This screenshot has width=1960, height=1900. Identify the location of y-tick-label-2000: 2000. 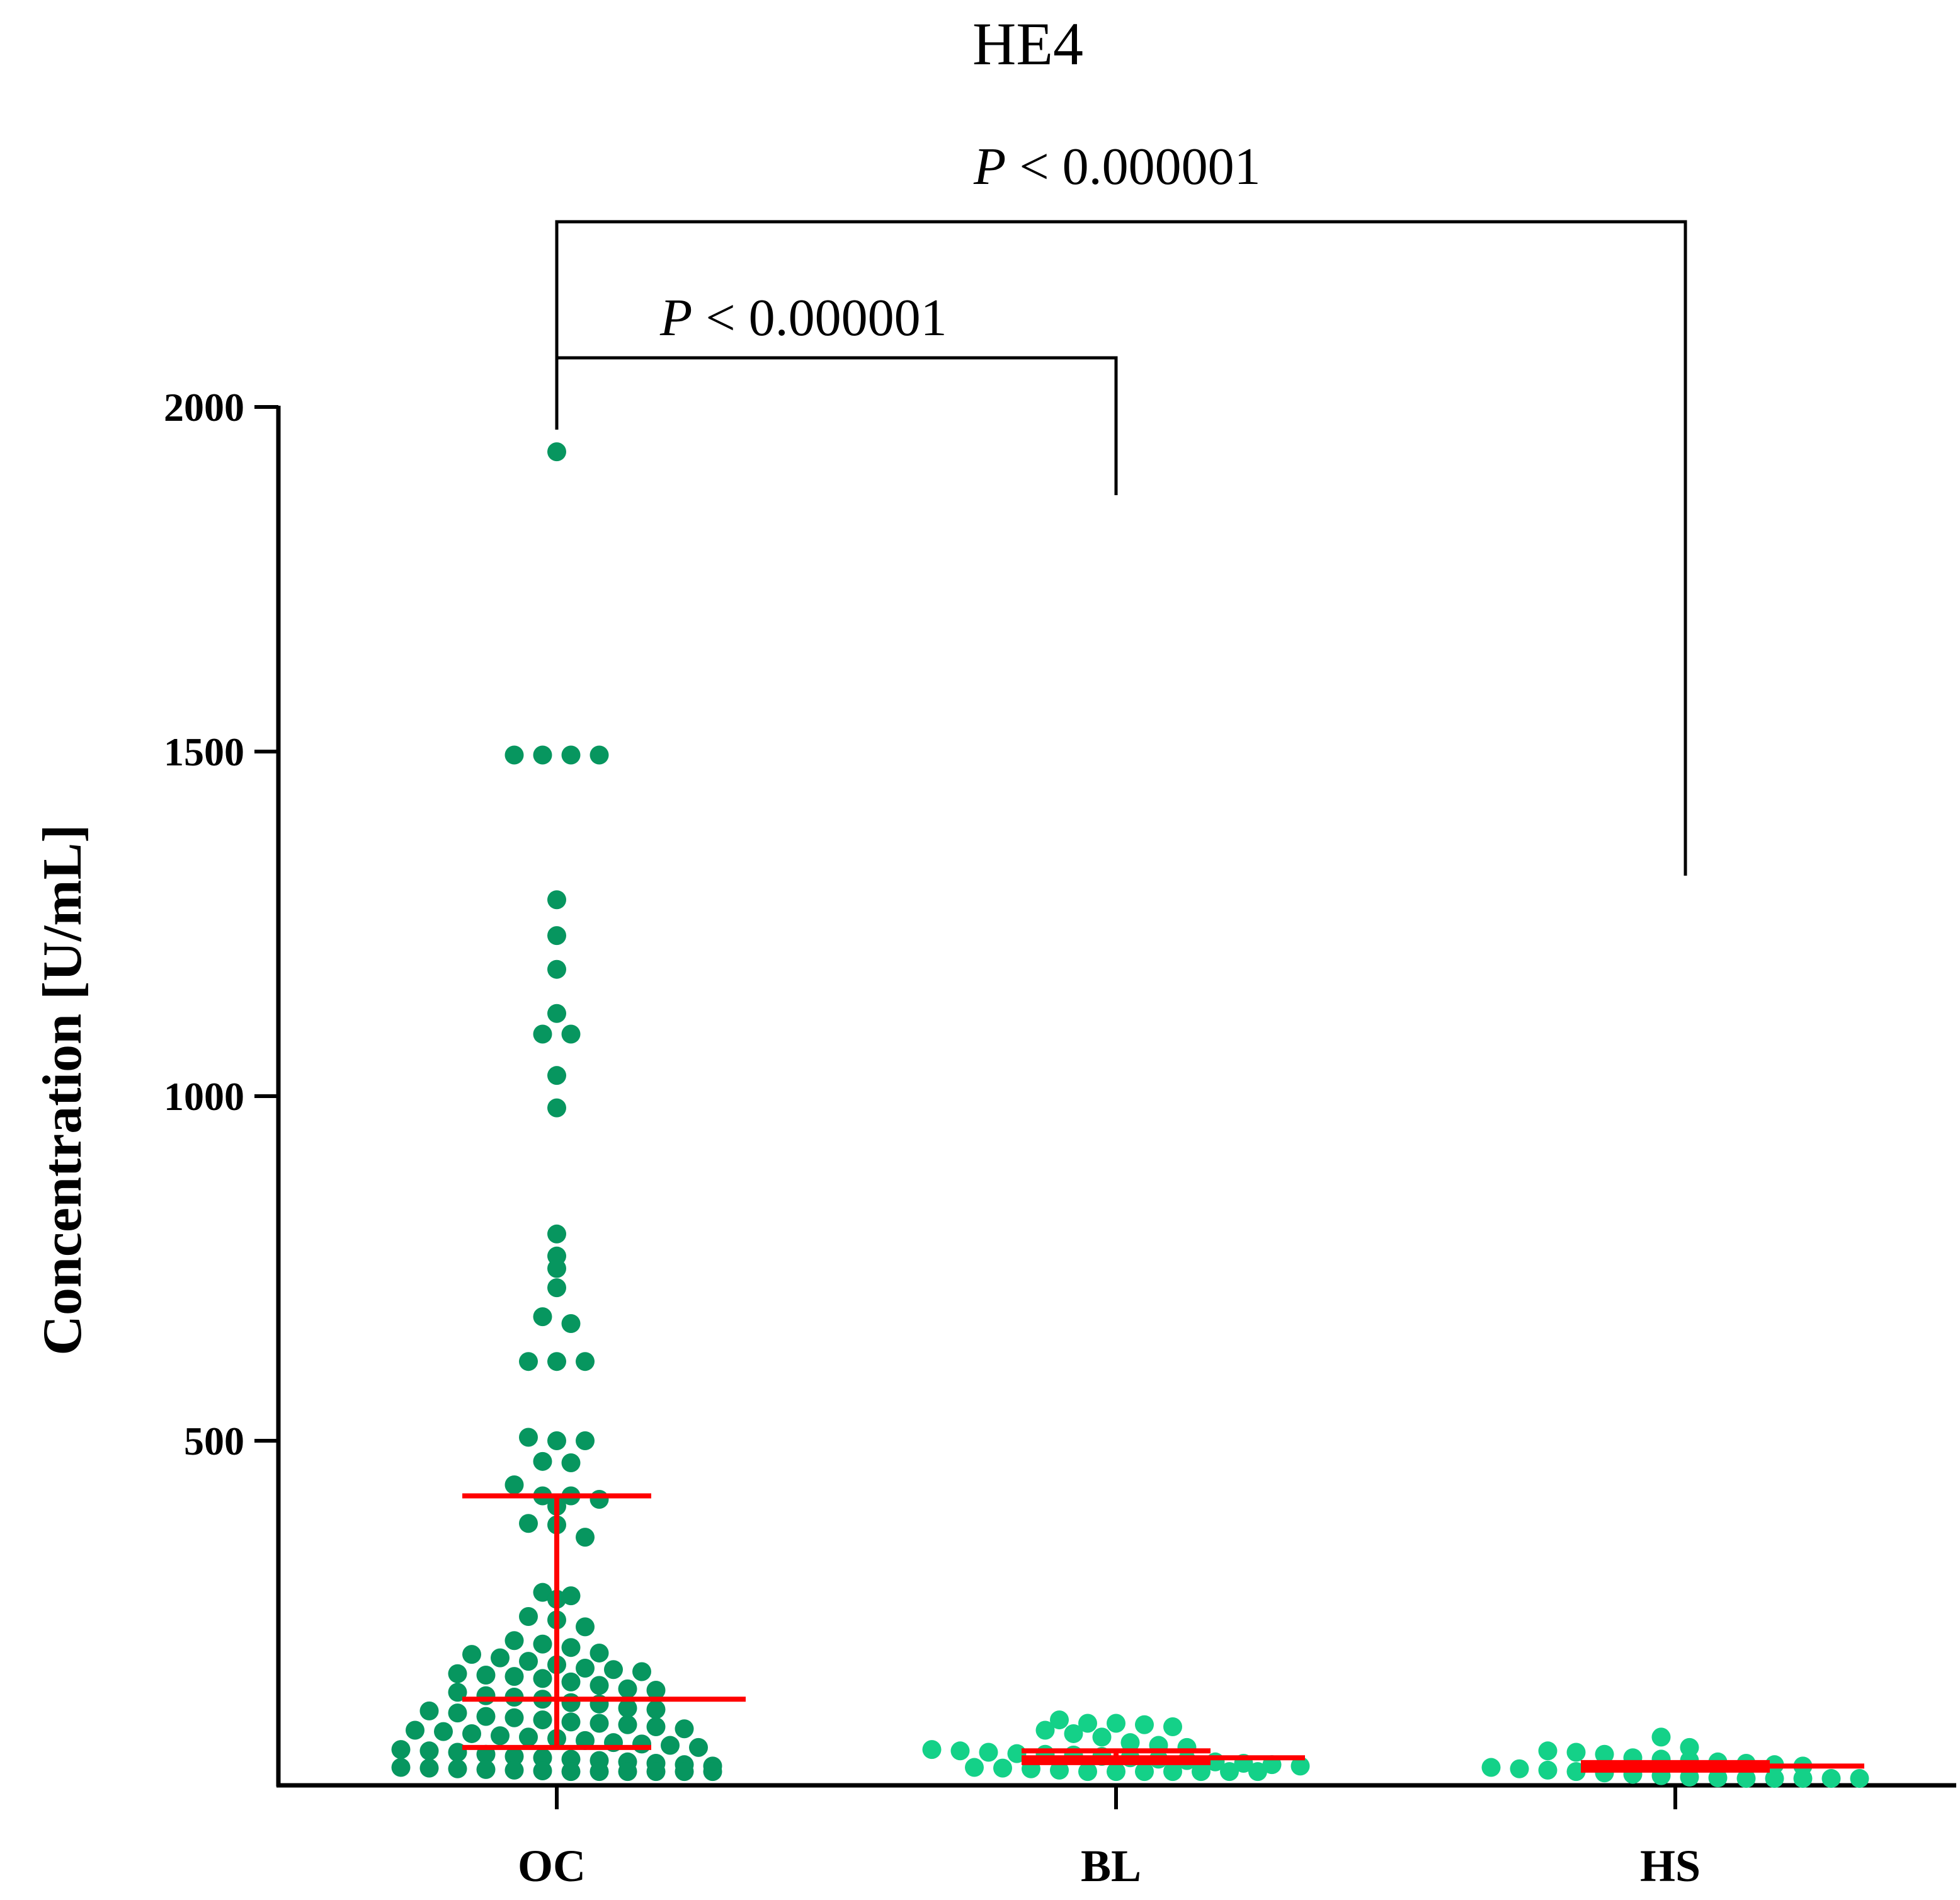
(204, 407).